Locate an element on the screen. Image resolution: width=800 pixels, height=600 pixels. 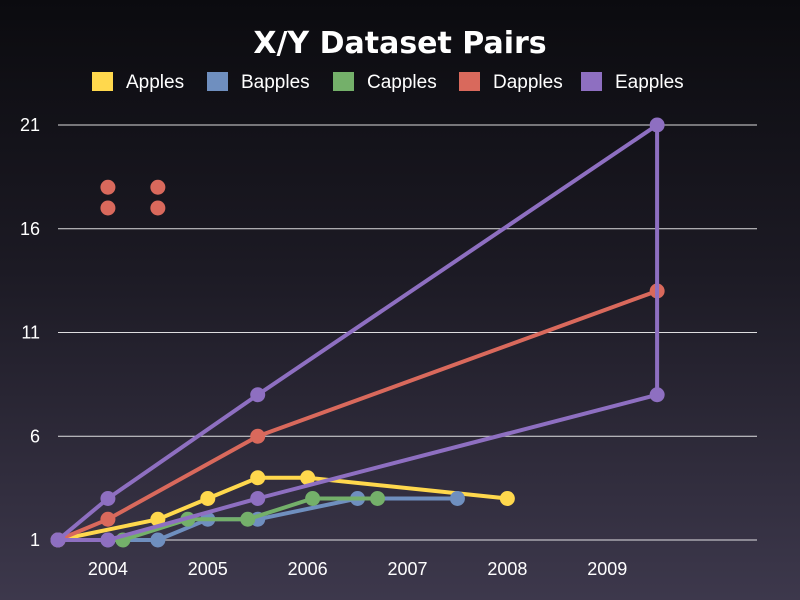
x-tick-label: 2005 is located at coordinates (208, 569).